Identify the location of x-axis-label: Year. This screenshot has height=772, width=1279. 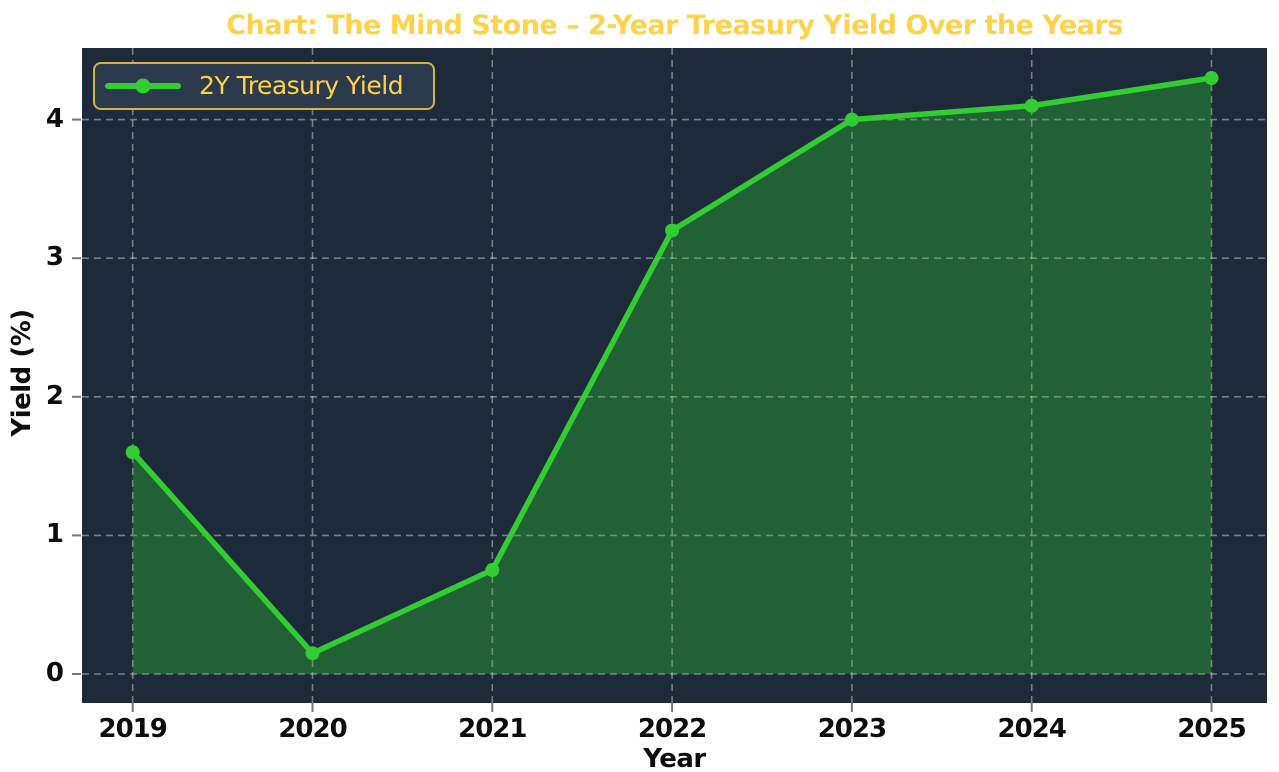
(674, 758).